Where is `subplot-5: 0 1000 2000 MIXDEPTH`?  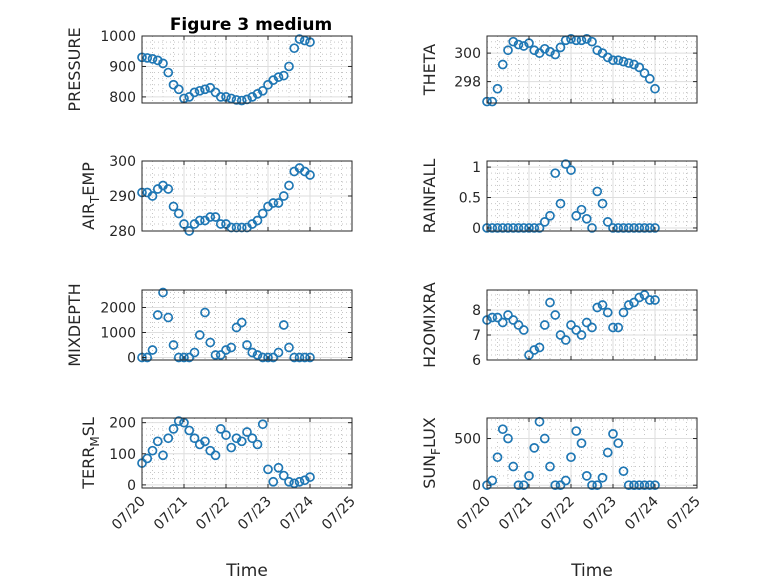 subplot-5: 0 1000 2000 MIXDEPTH is located at coordinates (209, 325).